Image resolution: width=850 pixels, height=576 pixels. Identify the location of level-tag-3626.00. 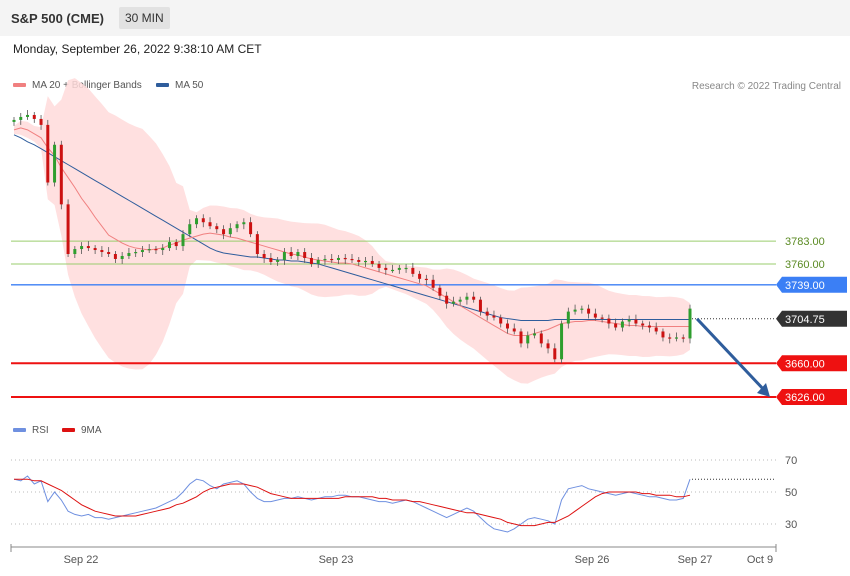
(811, 397).